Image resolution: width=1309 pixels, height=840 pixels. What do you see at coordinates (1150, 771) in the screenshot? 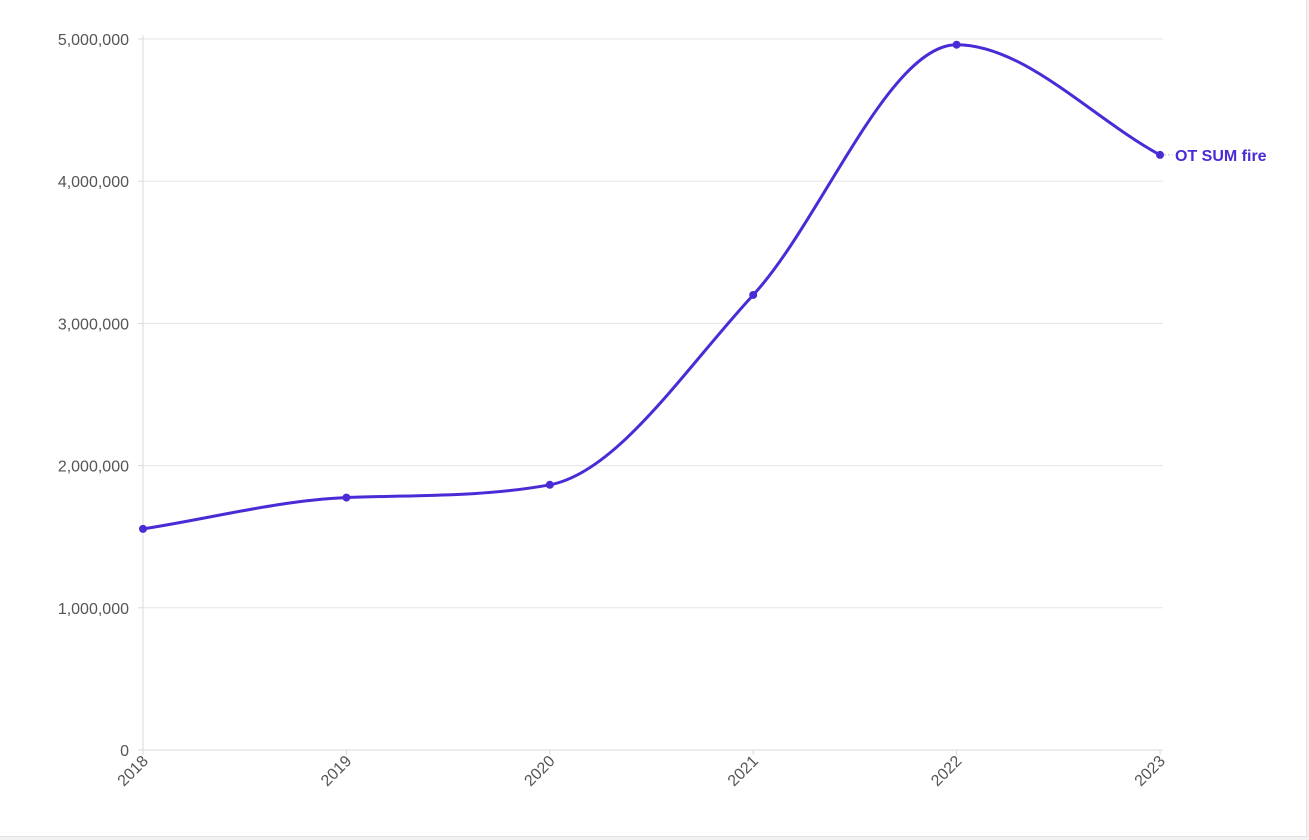
I see `x-tick-label: 2023` at bounding box center [1150, 771].